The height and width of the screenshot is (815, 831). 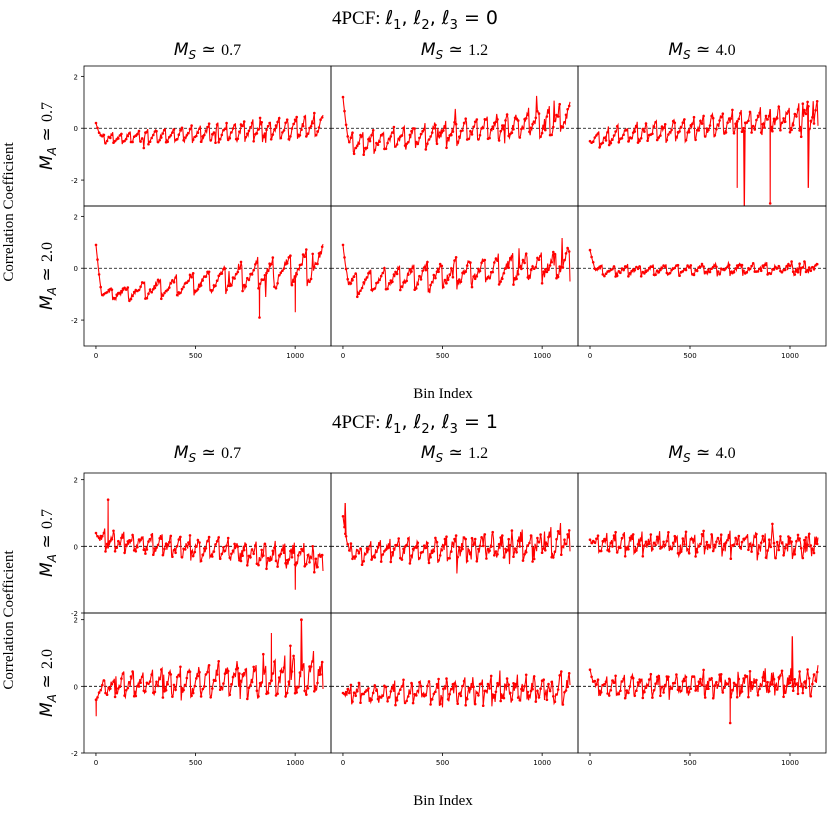 I want to click on chart-title-ell: ℓ, so click(x=445, y=18).